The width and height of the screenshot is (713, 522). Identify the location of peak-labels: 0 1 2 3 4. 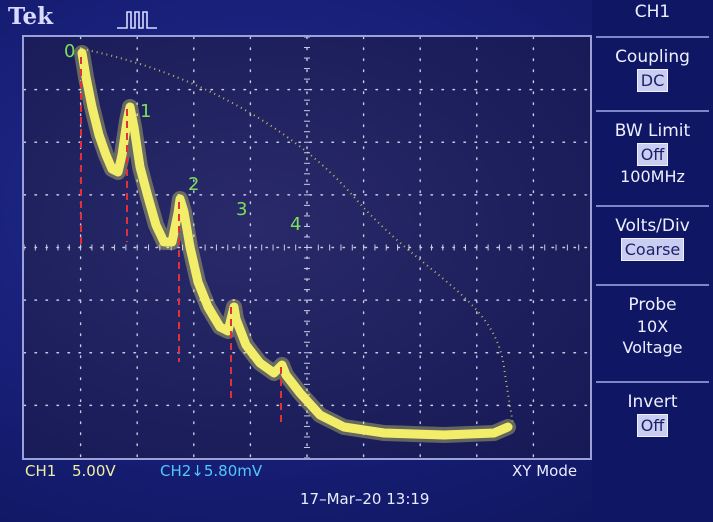
(182, 138).